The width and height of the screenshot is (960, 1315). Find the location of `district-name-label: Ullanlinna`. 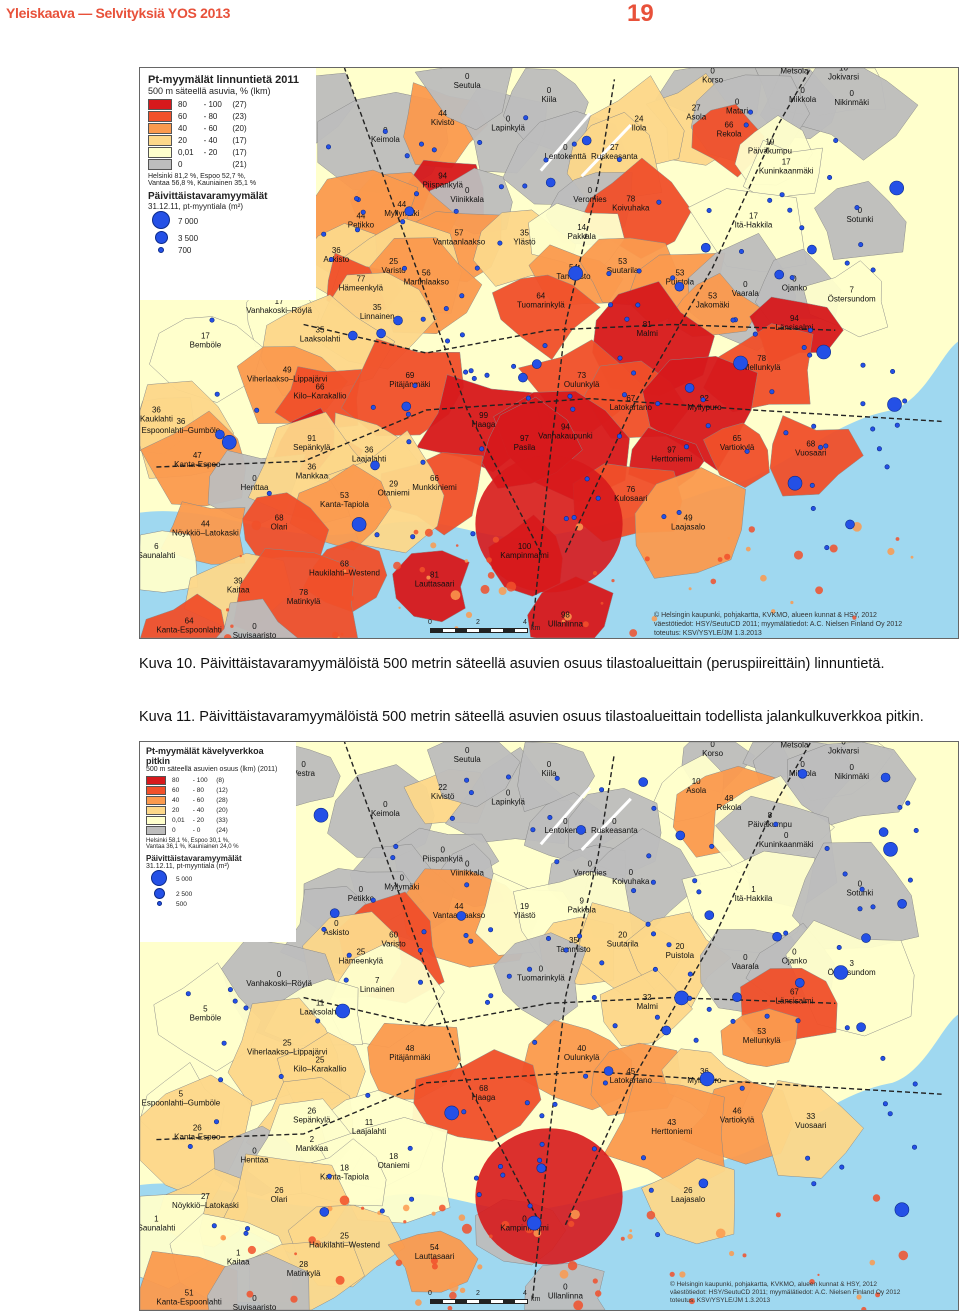

district-name-label: Ullanlinna is located at coordinates (566, 1296).